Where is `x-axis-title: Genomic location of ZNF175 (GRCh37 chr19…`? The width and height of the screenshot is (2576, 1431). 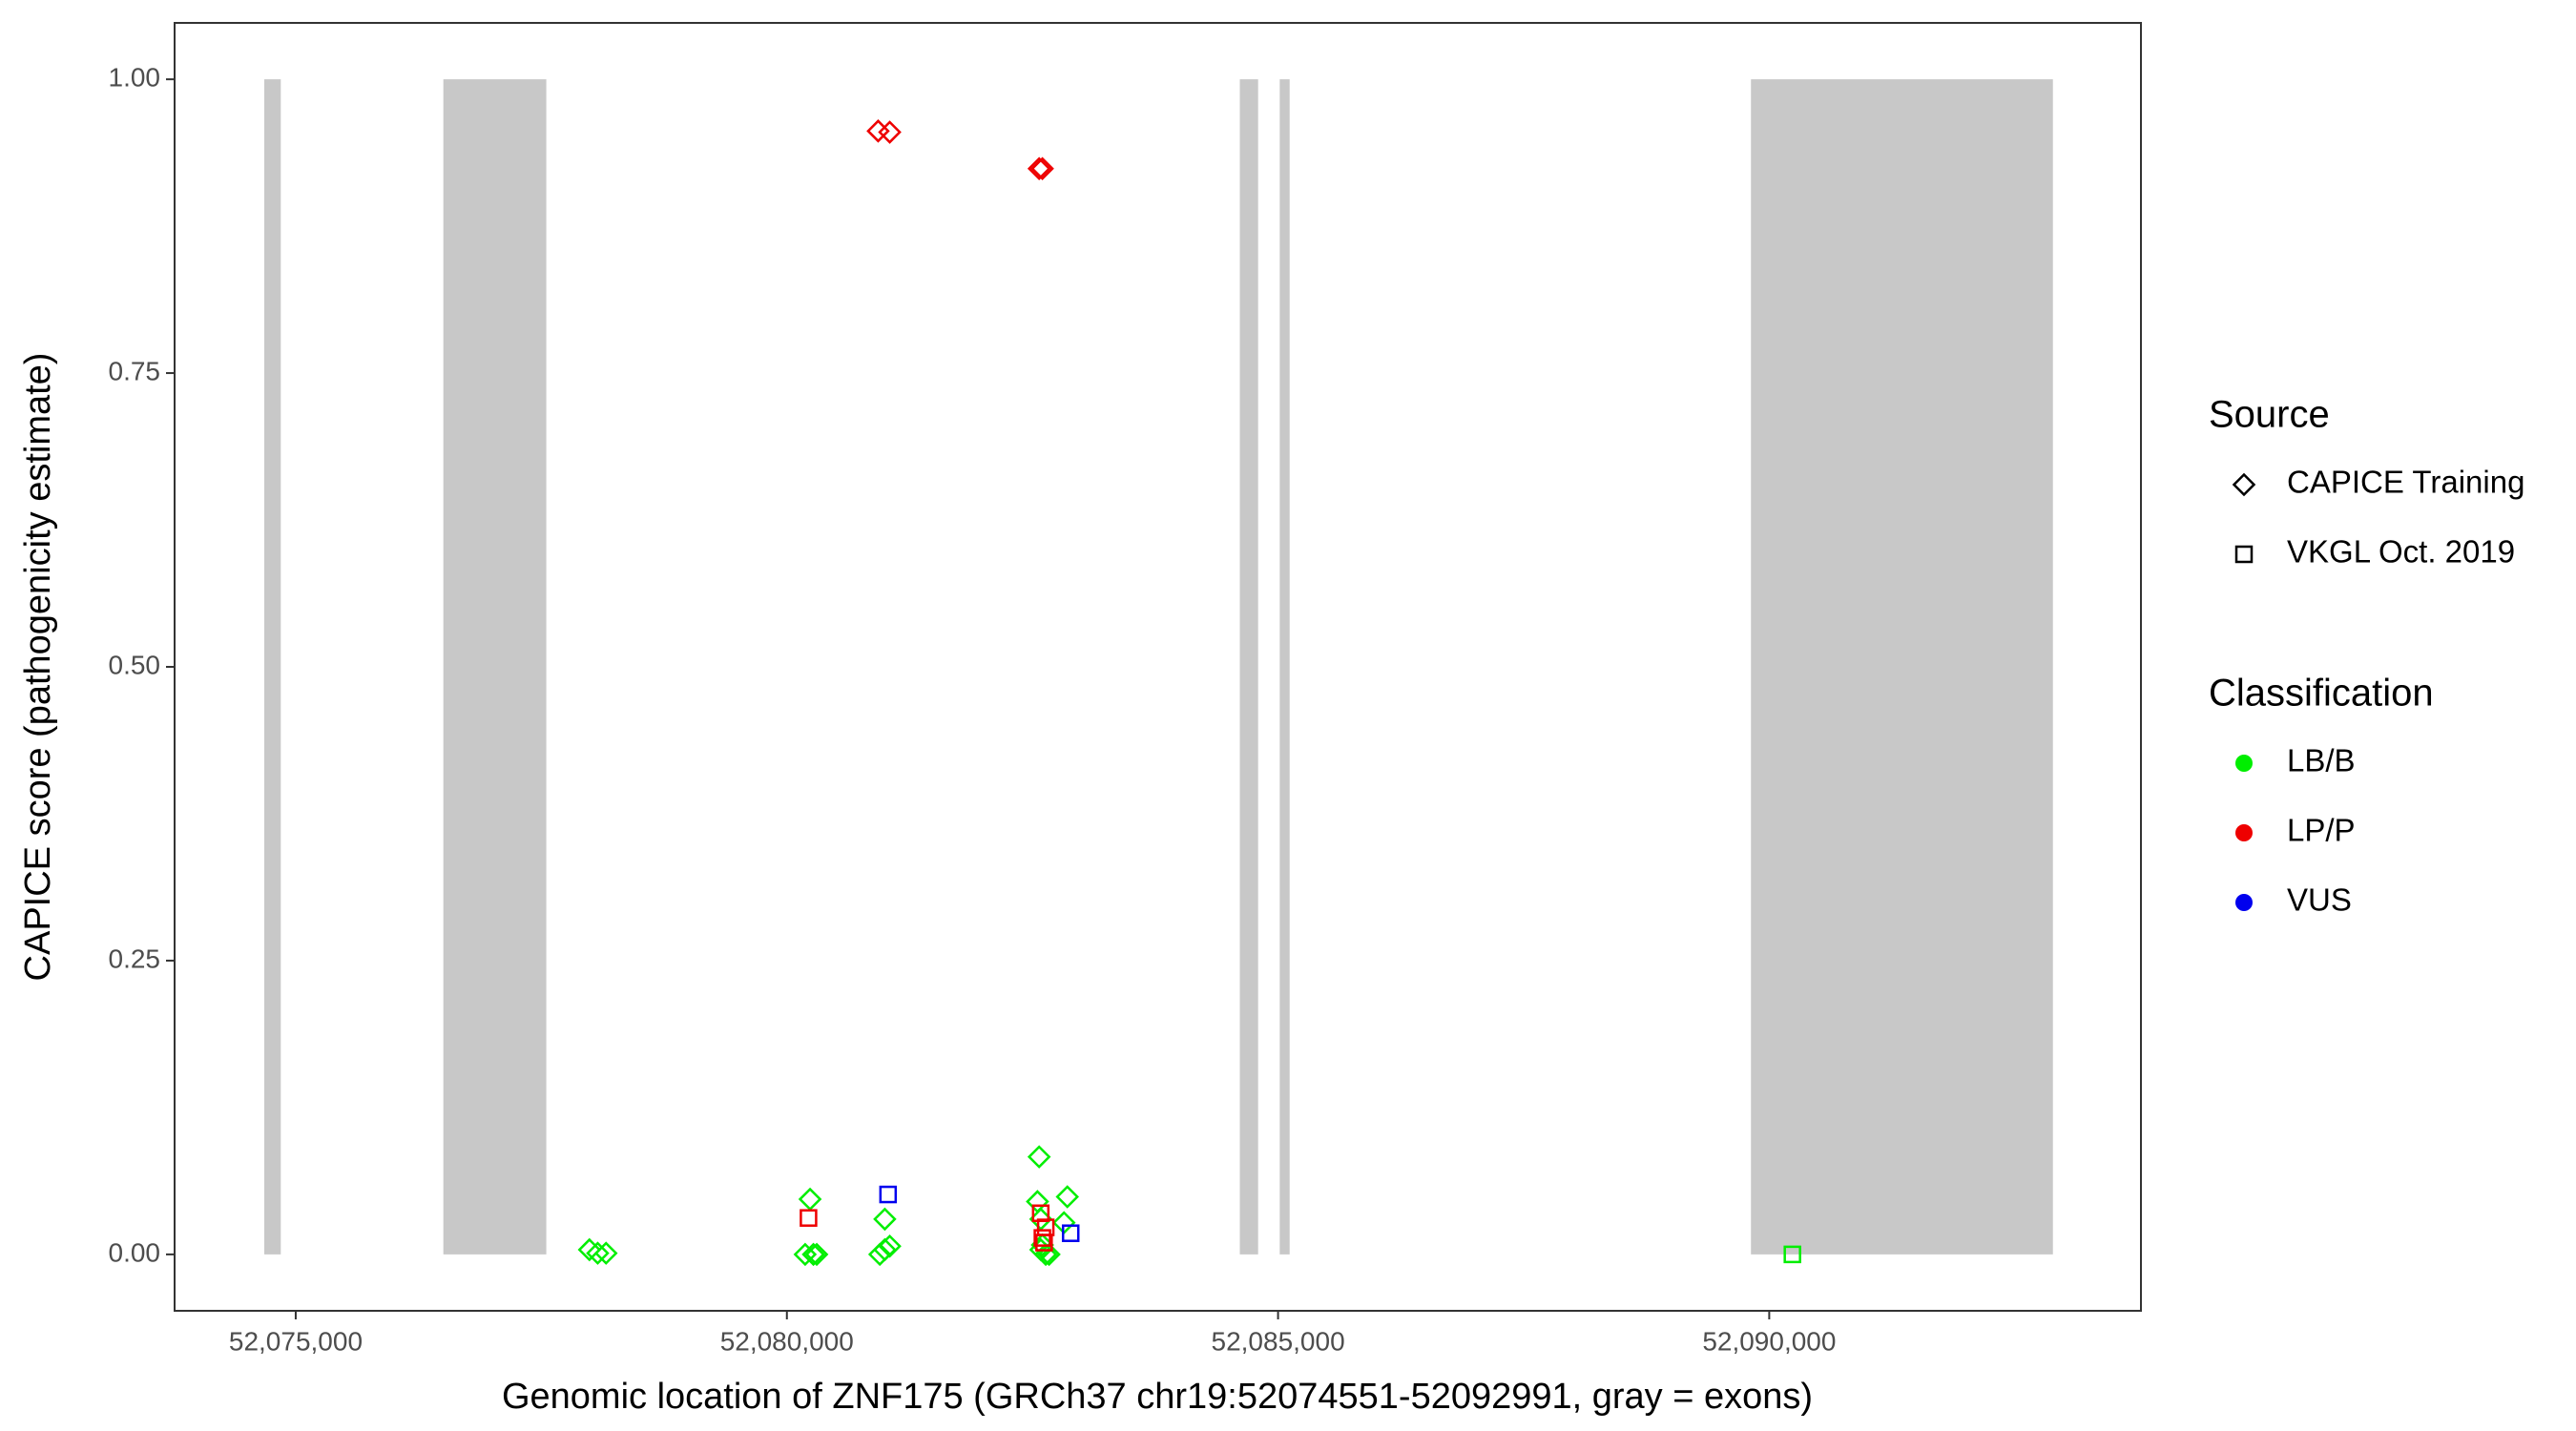
x-axis-title: Genomic location of ZNF175 (GRCh37 chr19… is located at coordinates (1157, 1397).